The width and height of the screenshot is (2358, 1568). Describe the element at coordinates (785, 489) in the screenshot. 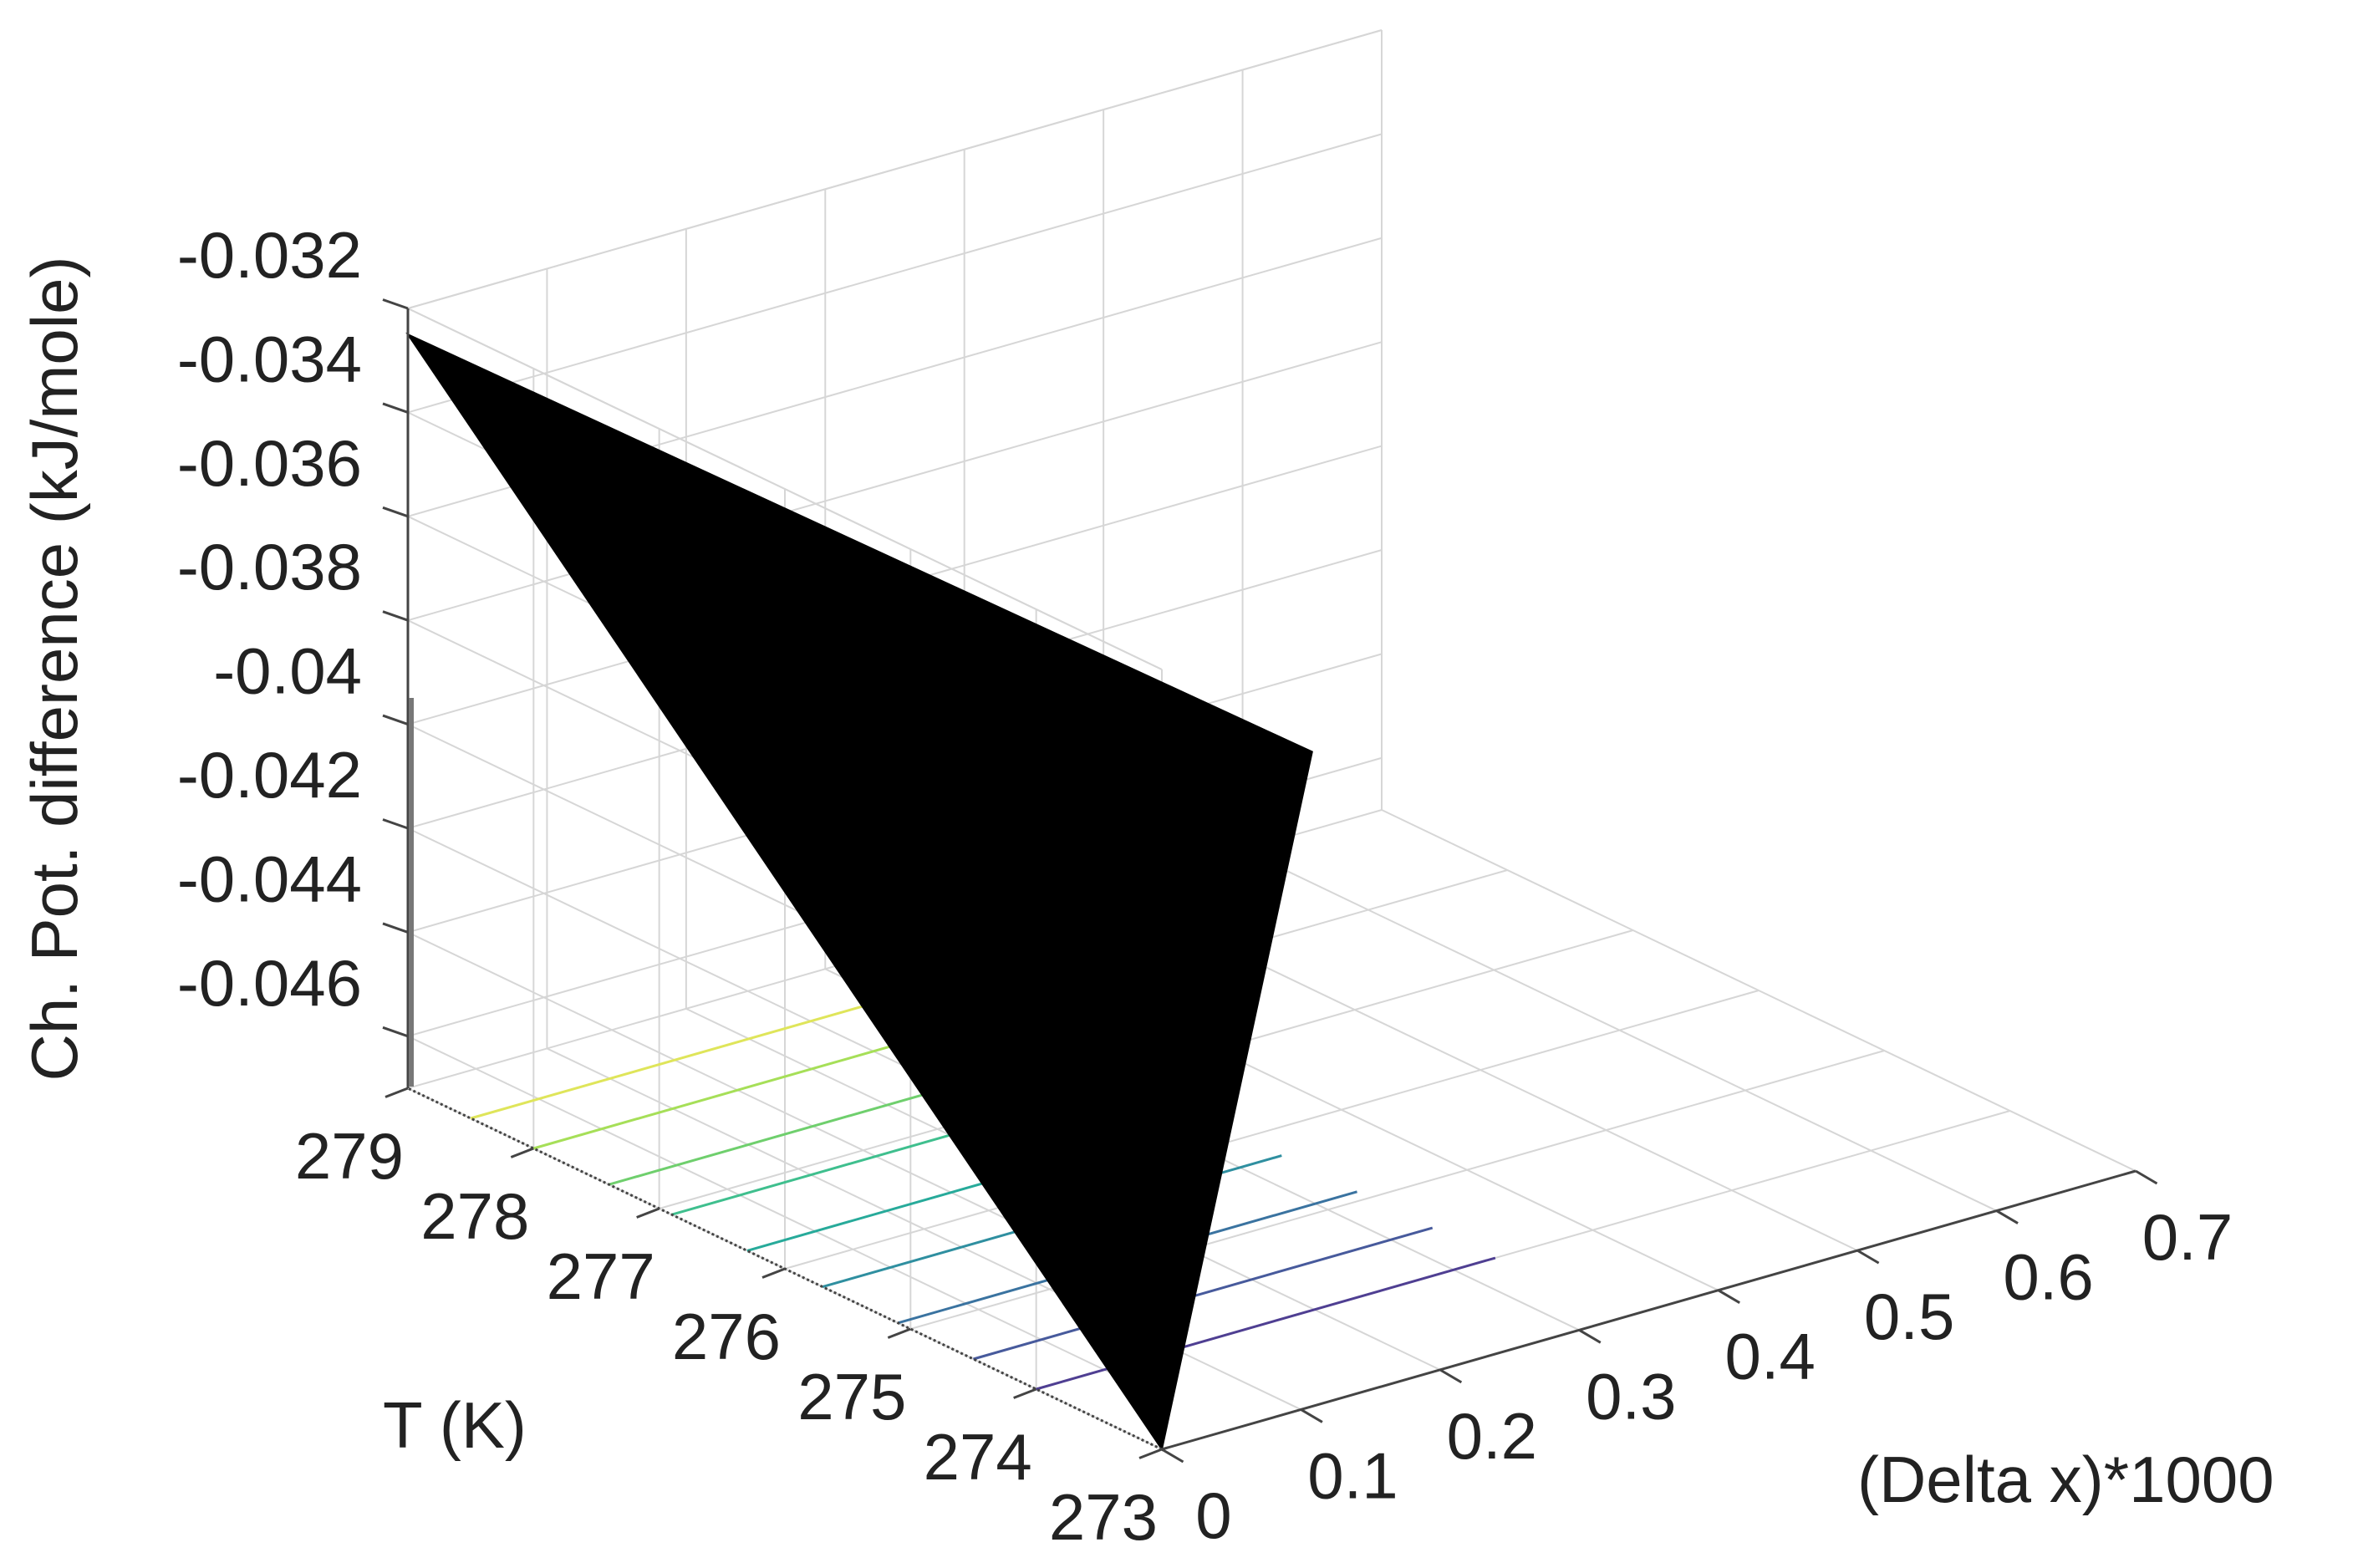

I see `box-edge-top-side` at that location.